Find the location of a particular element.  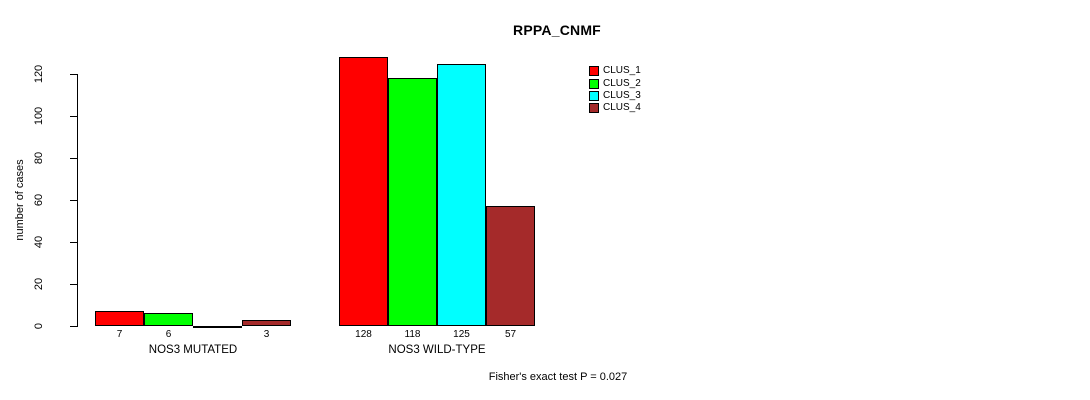

bar-value-label: 57 is located at coordinates (510, 334).